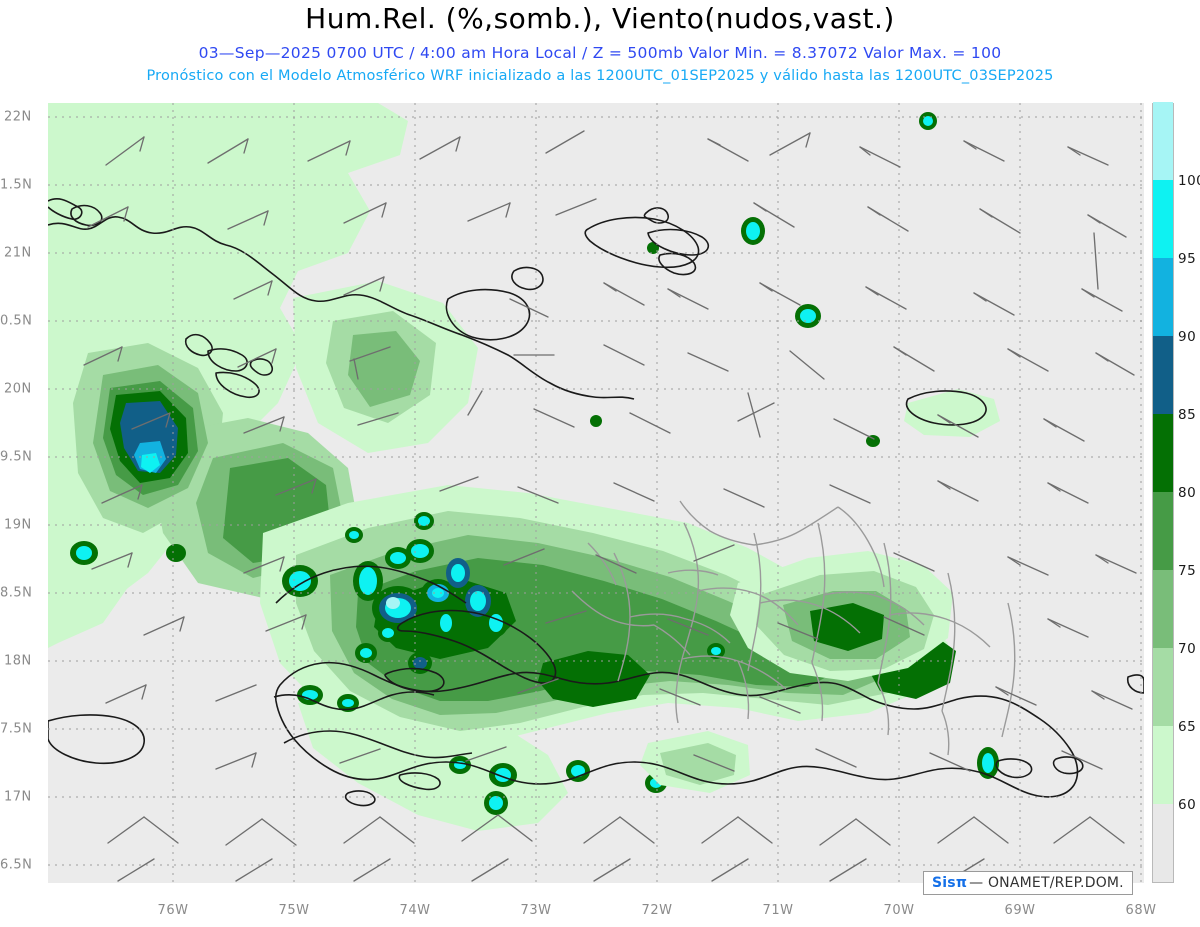 The height and width of the screenshot is (927, 1200). What do you see at coordinates (1187, 805) in the screenshot?
I see `colorbar-tick-60: 60` at bounding box center [1187, 805].